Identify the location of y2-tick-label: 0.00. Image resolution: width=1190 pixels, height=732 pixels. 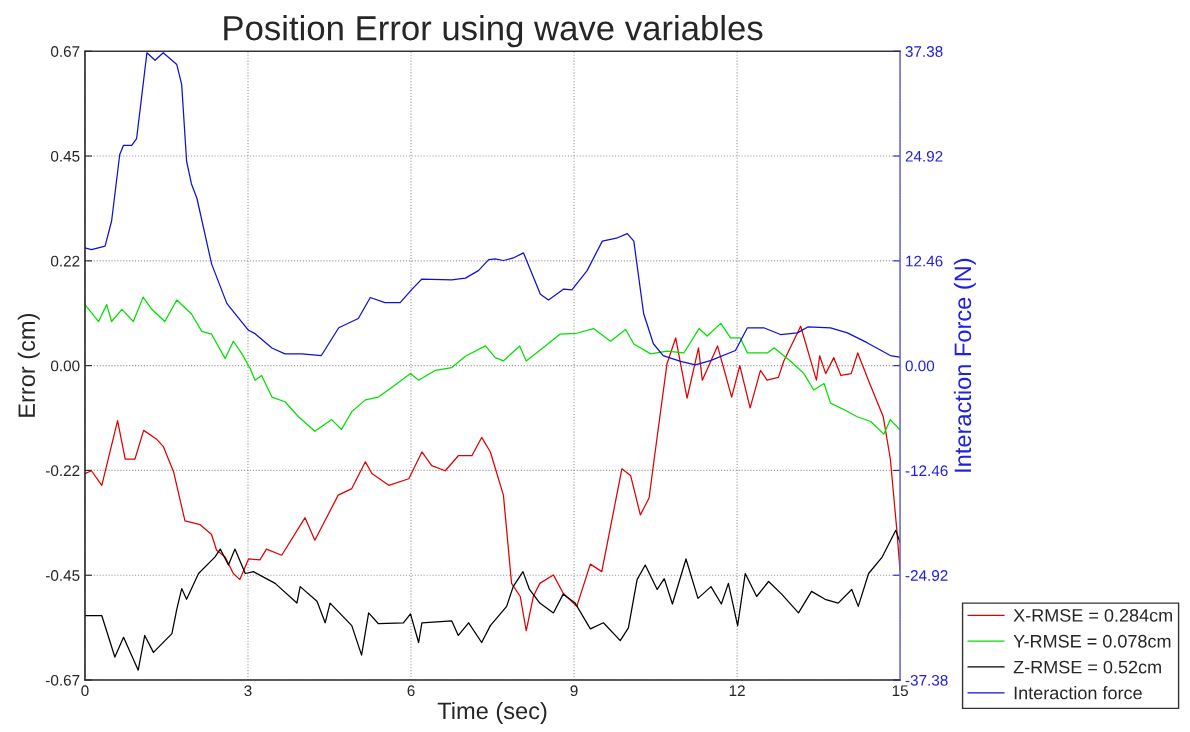
(920, 366).